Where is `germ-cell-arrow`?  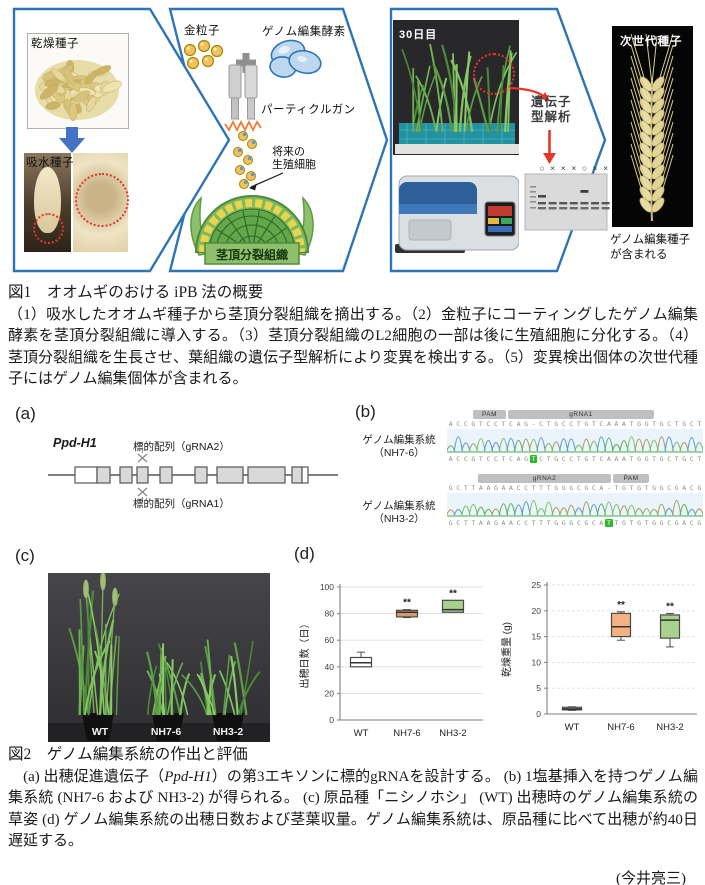 germ-cell-arrow is located at coordinates (266, 181).